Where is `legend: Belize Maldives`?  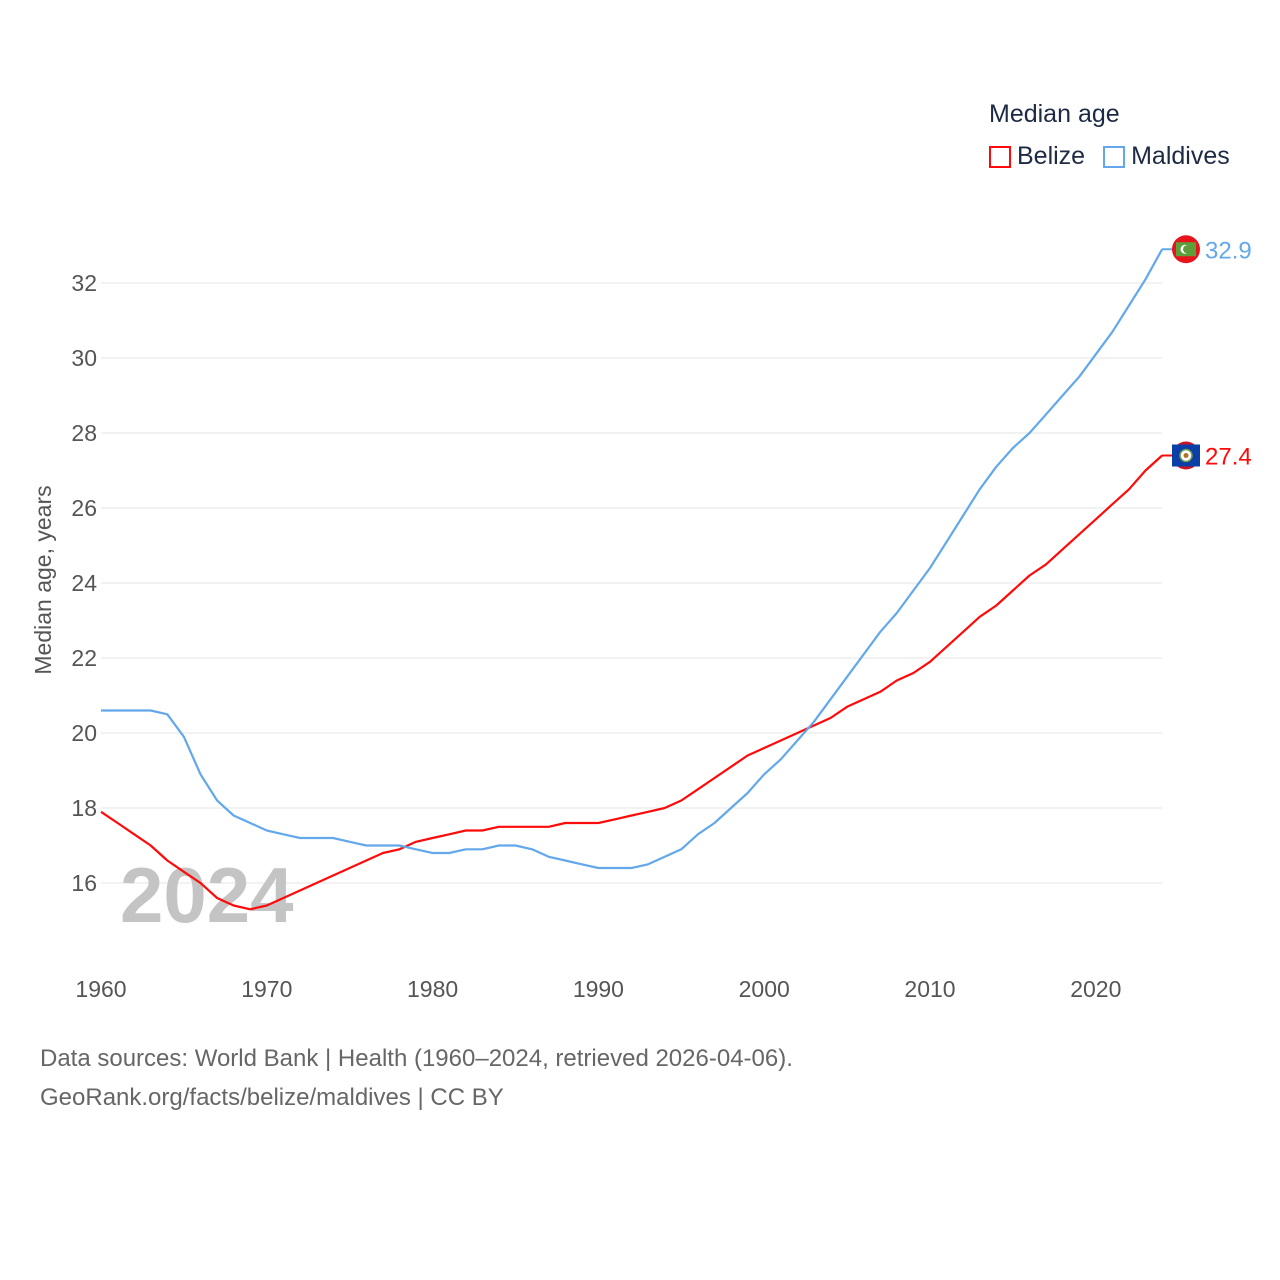 legend: Belize Maldives is located at coordinates (1109, 156).